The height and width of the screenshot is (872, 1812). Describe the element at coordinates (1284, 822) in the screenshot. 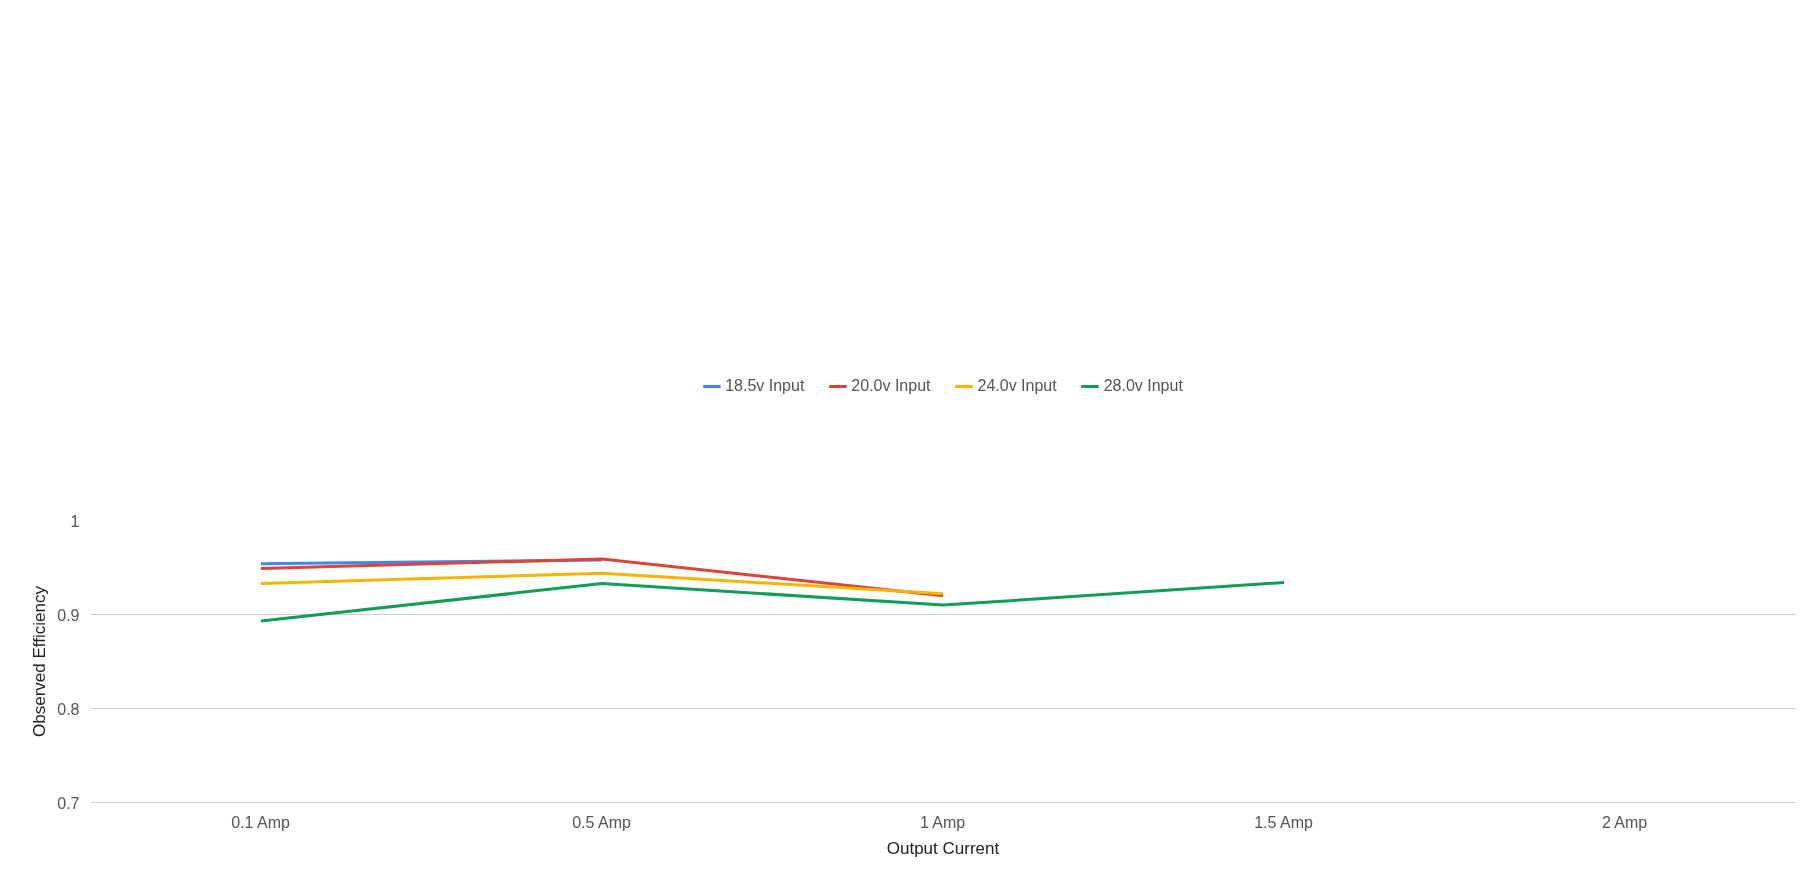

I see `x-tick-label: 1.5 Amp` at that location.